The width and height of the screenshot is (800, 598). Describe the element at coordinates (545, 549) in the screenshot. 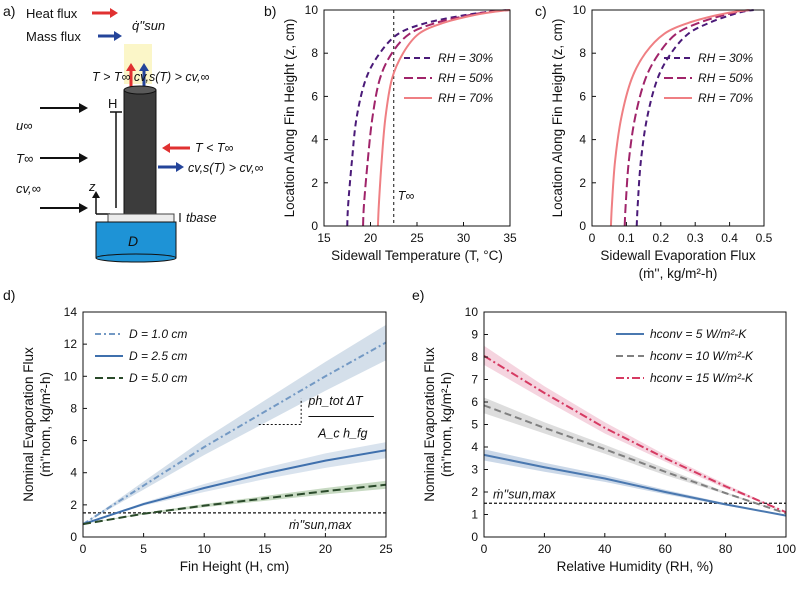

I see `x-tick-label-e: 20` at that location.